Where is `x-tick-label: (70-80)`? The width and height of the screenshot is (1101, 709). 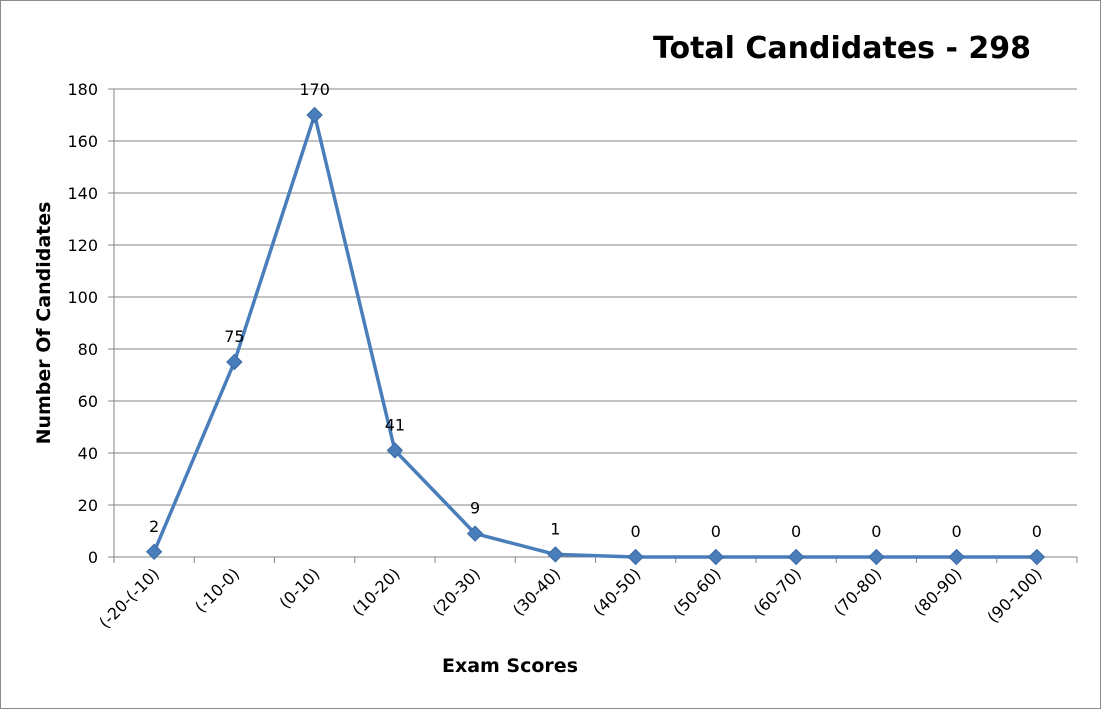 x-tick-label: (70-80) is located at coordinates (857, 591).